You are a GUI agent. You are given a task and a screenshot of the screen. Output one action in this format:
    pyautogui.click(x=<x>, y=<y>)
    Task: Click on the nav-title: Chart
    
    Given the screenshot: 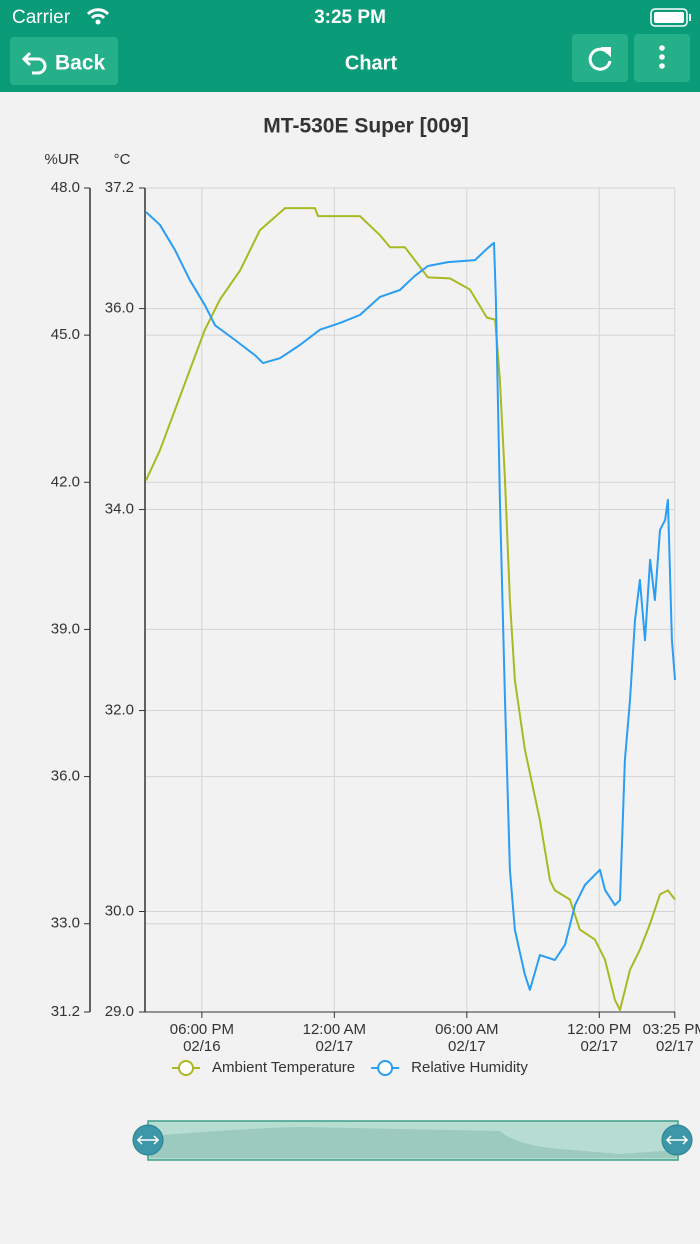 What is the action you would take?
    pyautogui.click(x=371, y=63)
    